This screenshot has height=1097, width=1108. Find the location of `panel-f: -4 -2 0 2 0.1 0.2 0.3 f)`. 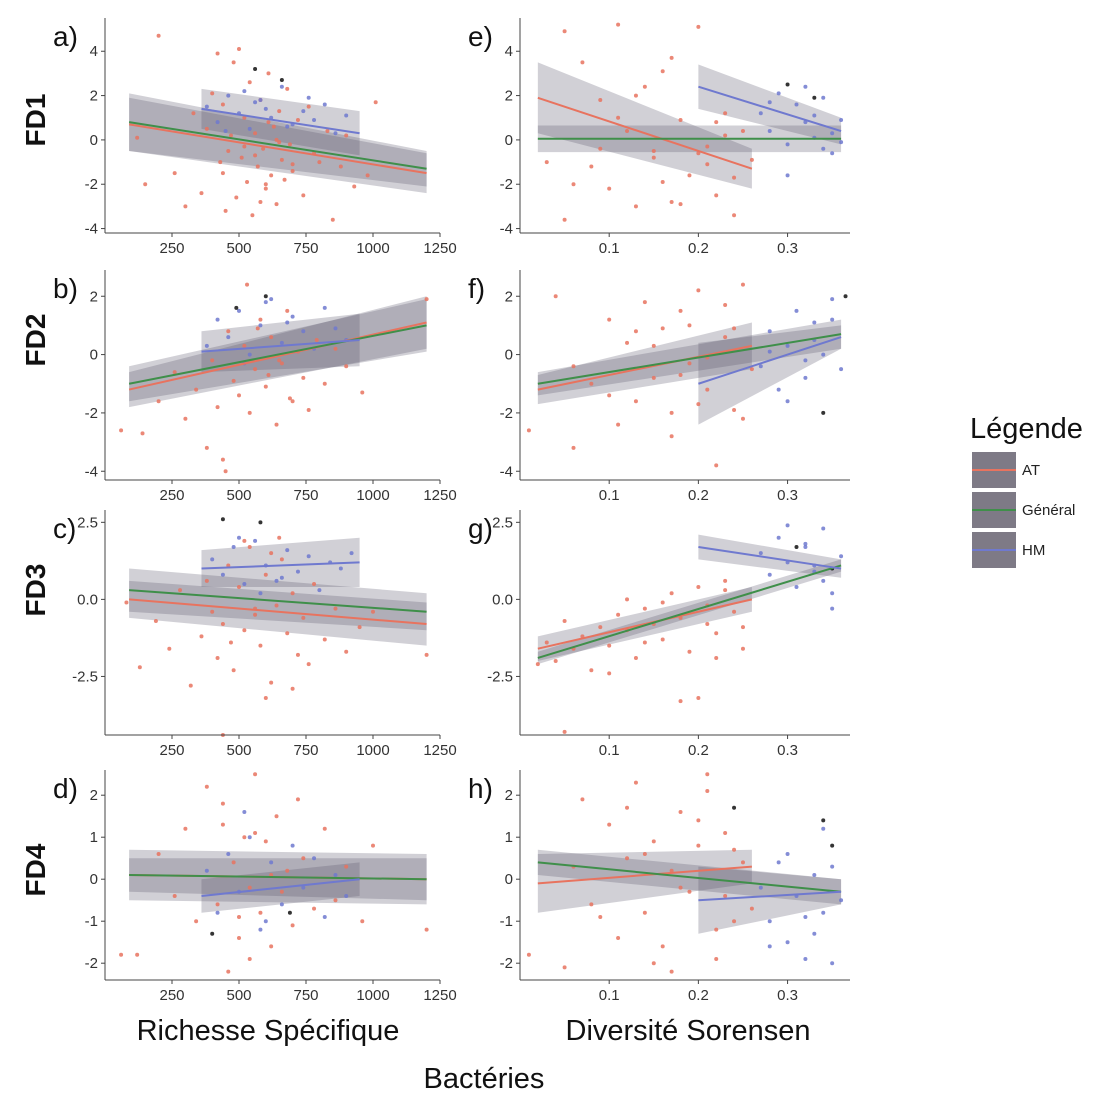

panel-f: -4 -2 0 2 0.1 0.2 0.3 f) is located at coordinates (659, 387).